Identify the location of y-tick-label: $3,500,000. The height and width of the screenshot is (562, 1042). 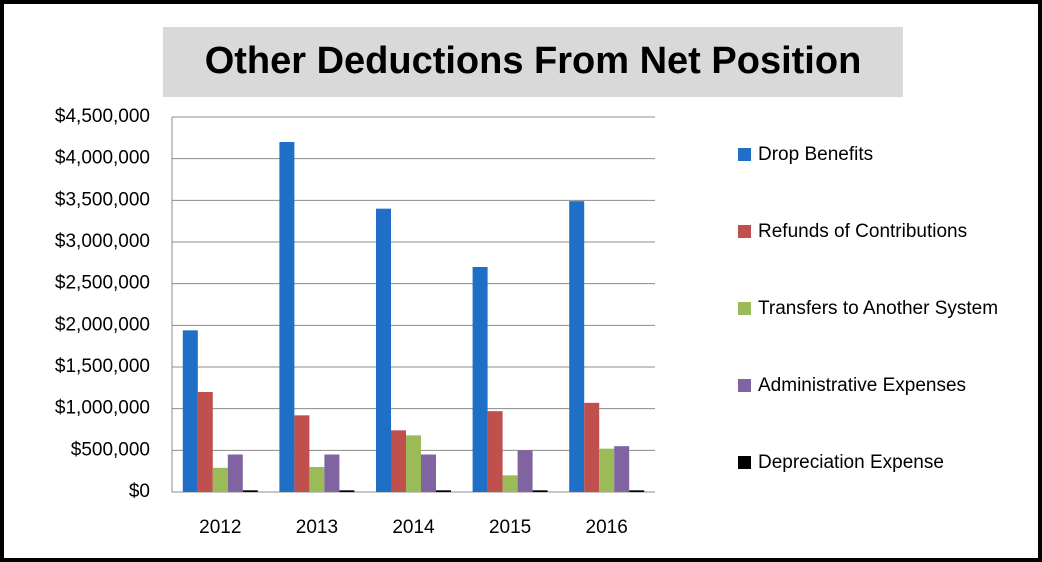
(102, 199).